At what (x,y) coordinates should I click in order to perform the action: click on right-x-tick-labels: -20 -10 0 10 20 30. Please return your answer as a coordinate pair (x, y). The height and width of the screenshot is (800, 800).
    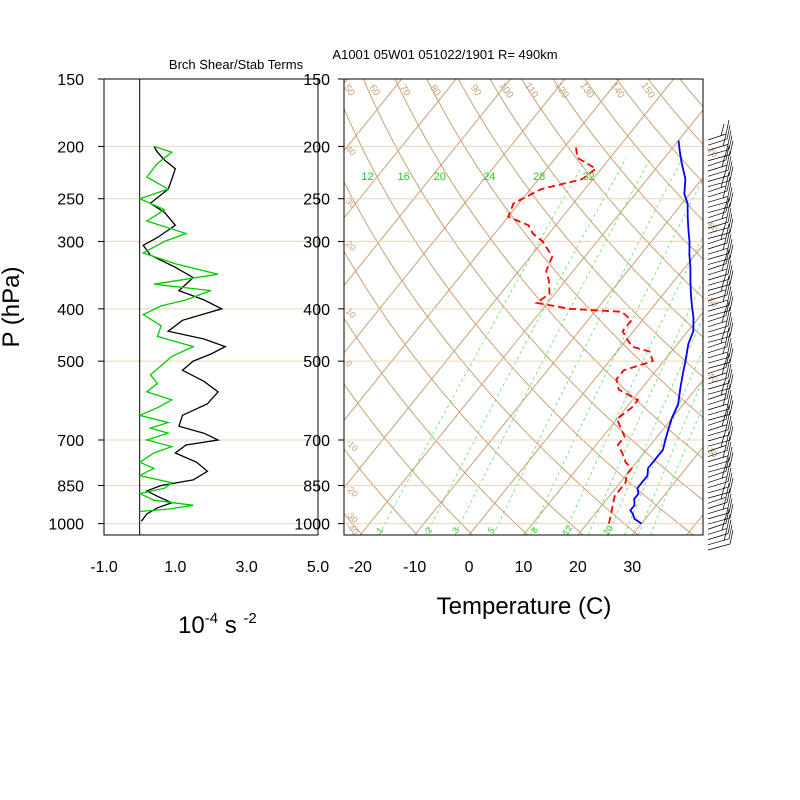
    Looking at the image, I should click on (495, 567).